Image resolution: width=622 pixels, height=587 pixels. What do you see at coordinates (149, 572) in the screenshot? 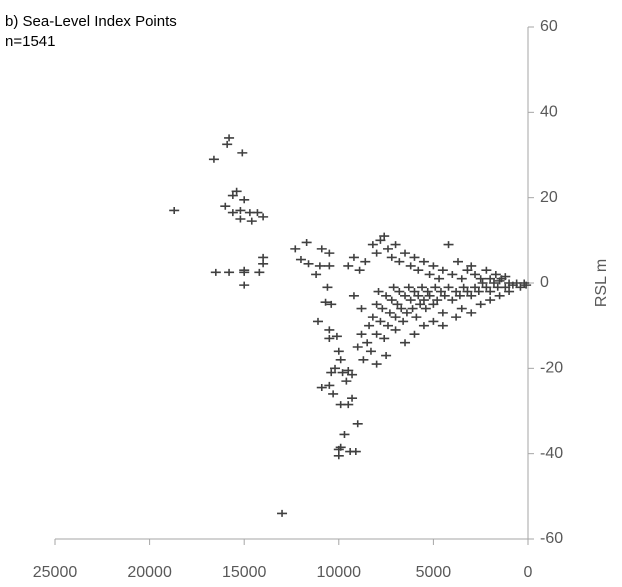
I see `x-tick-label: 20000` at bounding box center [149, 572].